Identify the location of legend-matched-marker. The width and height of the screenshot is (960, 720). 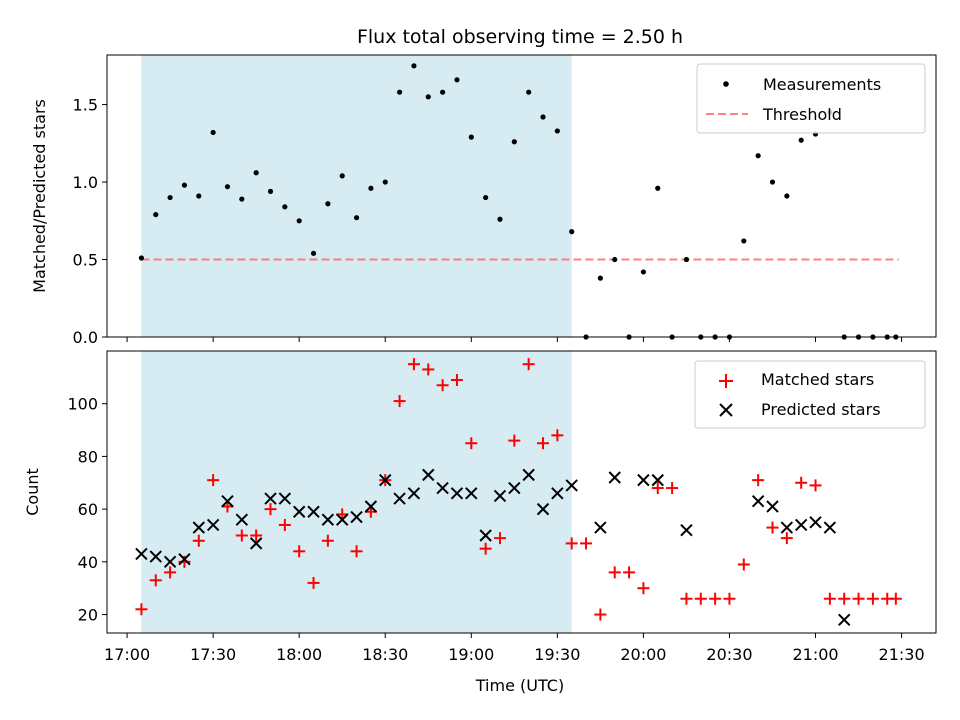
(726, 381).